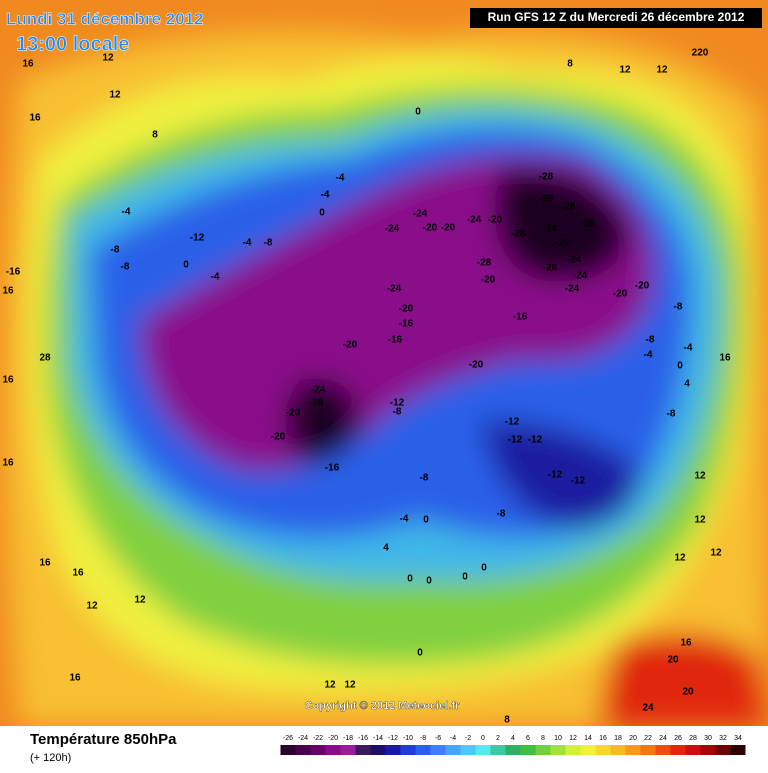 This screenshot has width=768, height=773. Describe the element at coordinates (663, 738) in the screenshot. I see `colorbar-label: 24` at that location.